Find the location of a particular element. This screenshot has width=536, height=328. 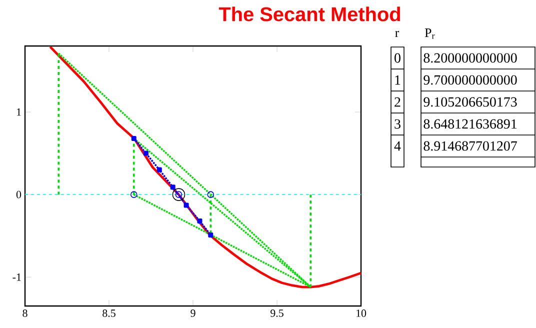

x-tick-label: 8 is located at coordinates (25, 313).